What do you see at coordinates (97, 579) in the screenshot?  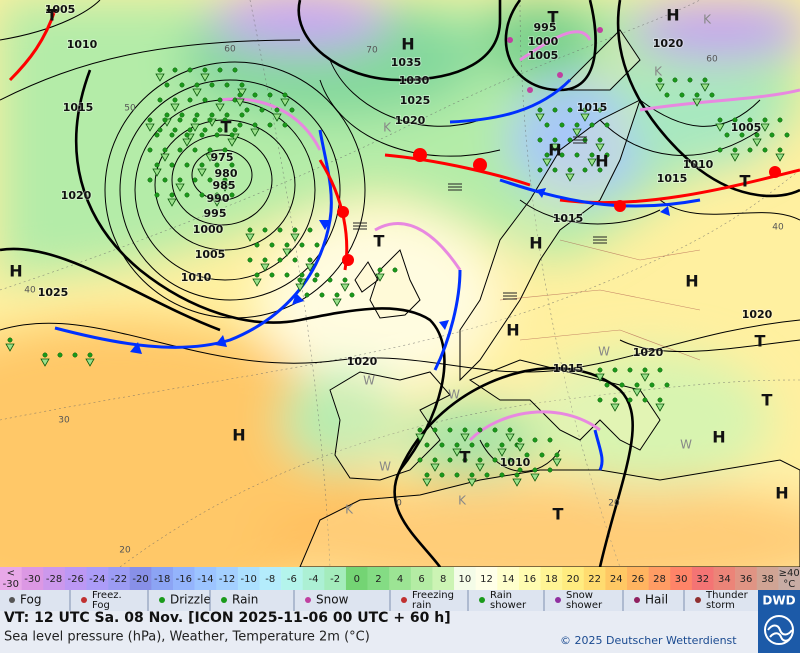 I see `scale-label: -24` at bounding box center [97, 579].